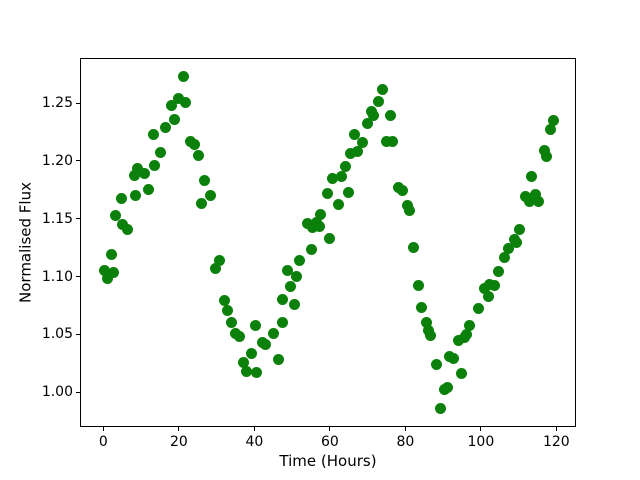  What do you see at coordinates (57, 392) in the screenshot?
I see `y-tick-label: 1.00` at bounding box center [57, 392].